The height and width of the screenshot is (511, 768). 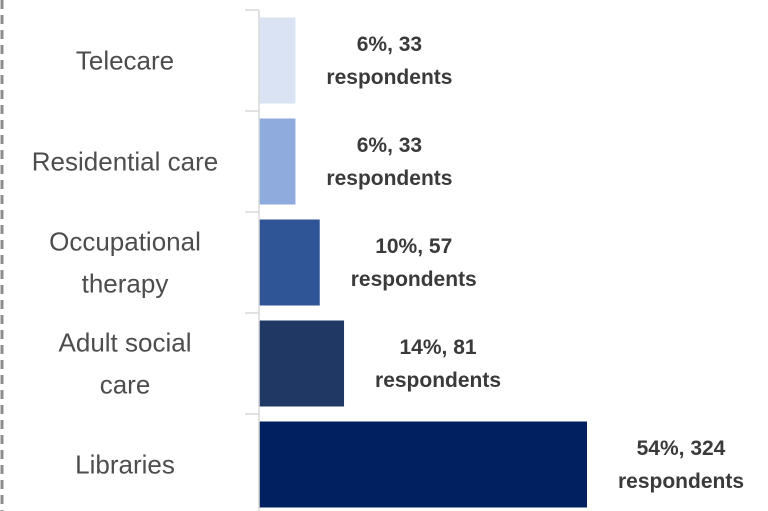 I want to click on bar-telecare, so click(x=277, y=60).